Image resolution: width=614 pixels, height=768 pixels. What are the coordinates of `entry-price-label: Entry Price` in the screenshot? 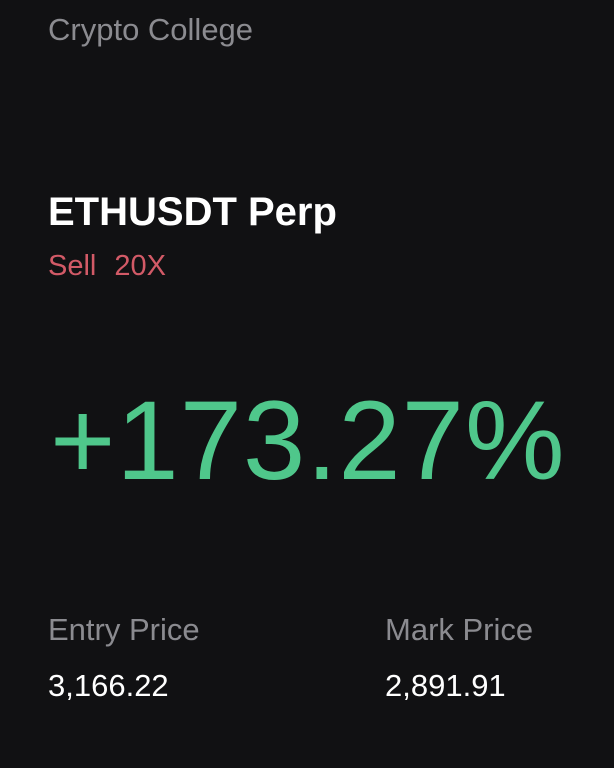 It's located at (124, 629).